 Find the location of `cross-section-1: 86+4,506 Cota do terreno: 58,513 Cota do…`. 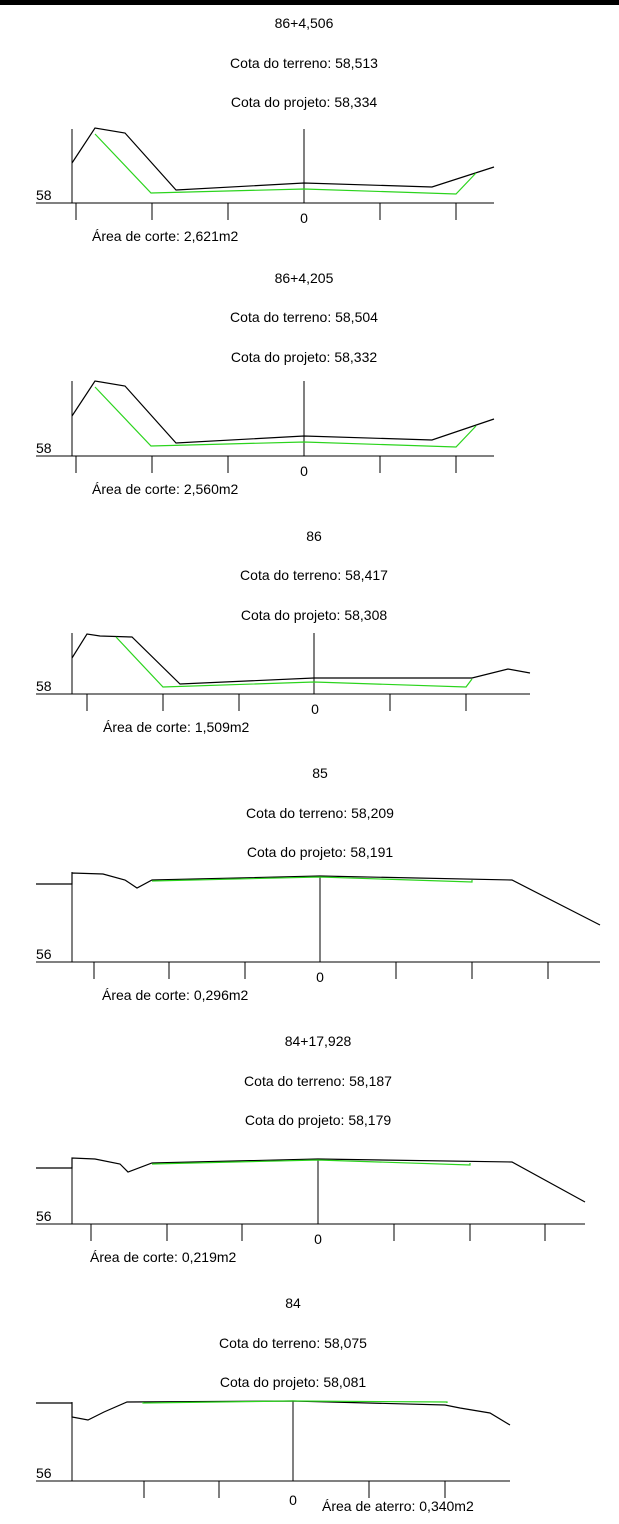

cross-section-1: 86+4,506 Cota do terreno: 58,513 Cota do… is located at coordinates (265, 129).